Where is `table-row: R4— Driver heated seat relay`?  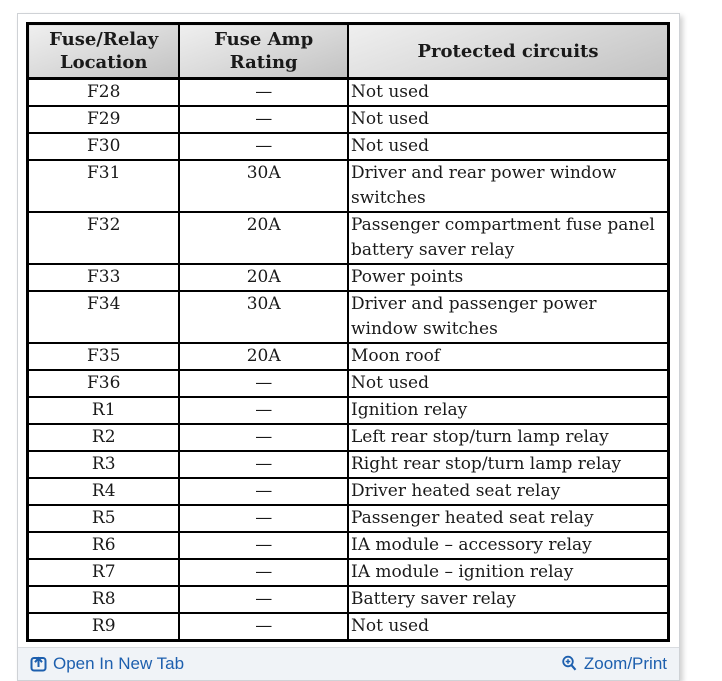
table-row: R4— Driver heated seat relay is located at coordinates (348, 492).